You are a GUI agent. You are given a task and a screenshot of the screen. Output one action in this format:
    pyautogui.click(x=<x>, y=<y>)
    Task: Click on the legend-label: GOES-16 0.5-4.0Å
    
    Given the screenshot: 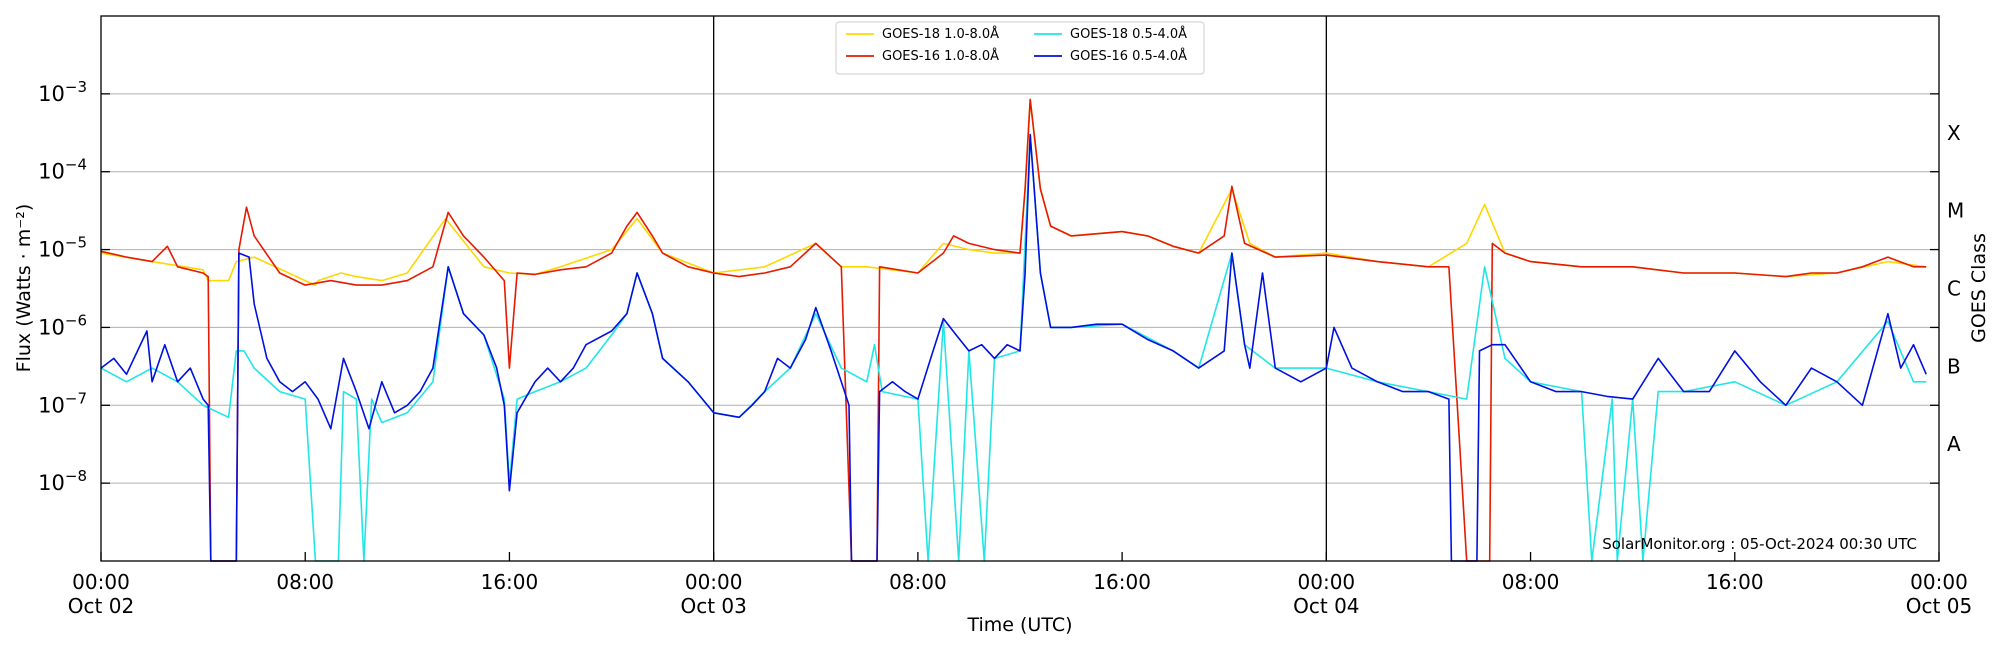 What is the action you would take?
    pyautogui.click(x=1128, y=56)
    